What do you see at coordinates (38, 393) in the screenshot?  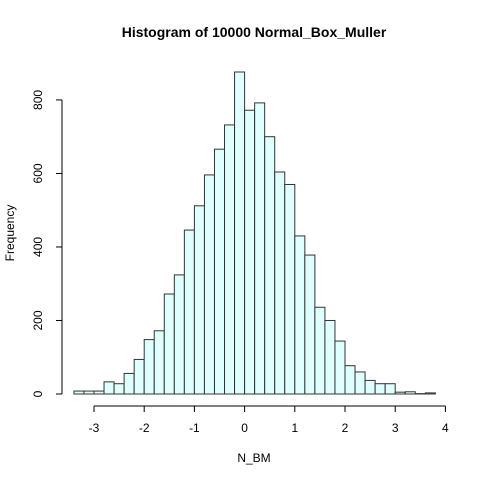 I see `y-tick-label: 0` at bounding box center [38, 393].